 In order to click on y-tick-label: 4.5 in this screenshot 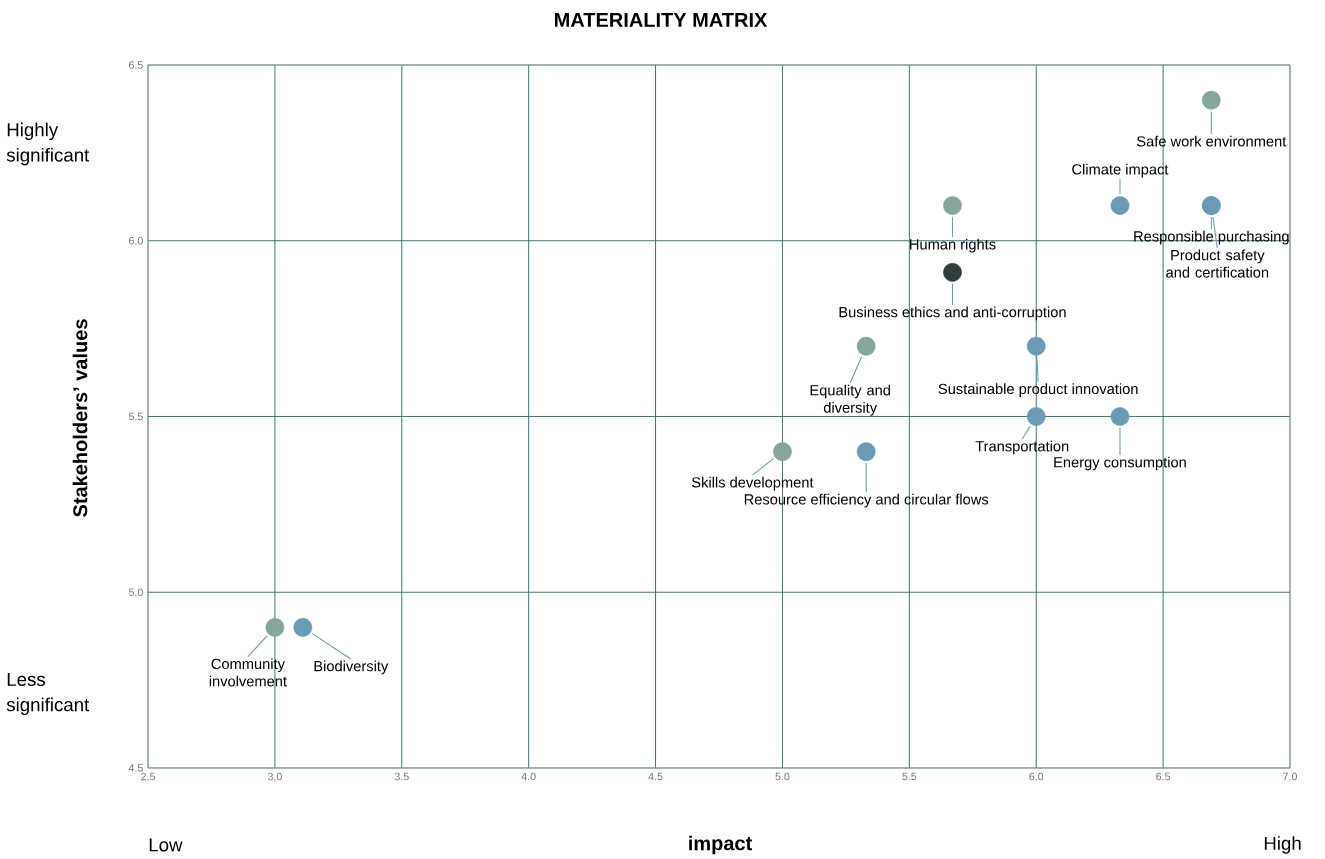, I will do `click(135, 768)`.